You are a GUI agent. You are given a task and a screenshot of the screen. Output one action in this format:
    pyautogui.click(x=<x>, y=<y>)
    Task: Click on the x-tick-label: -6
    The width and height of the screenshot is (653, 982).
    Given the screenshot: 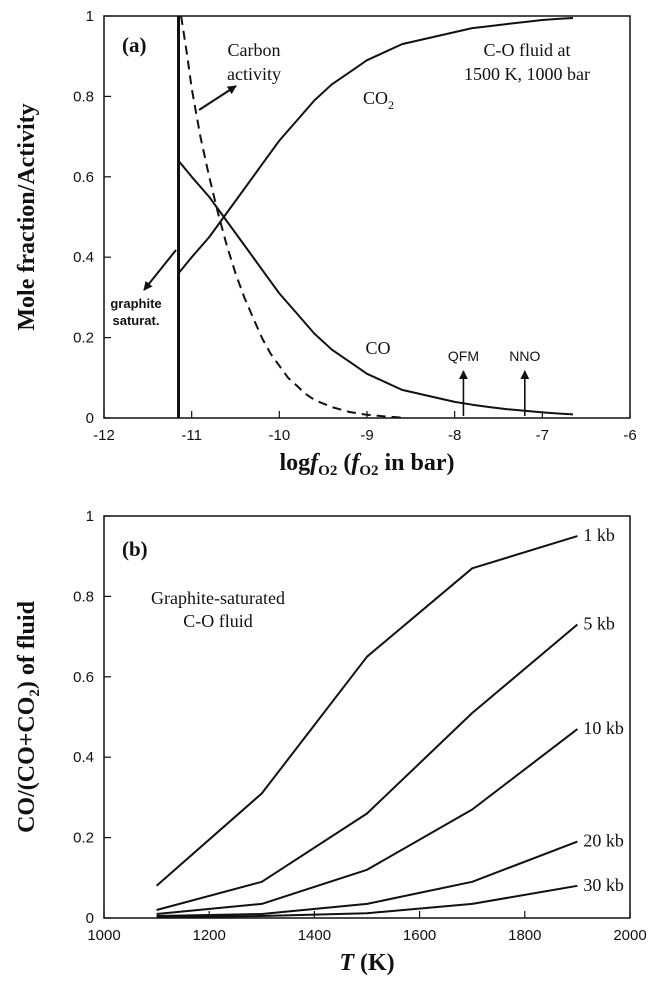 What is the action you would take?
    pyautogui.click(x=629, y=435)
    